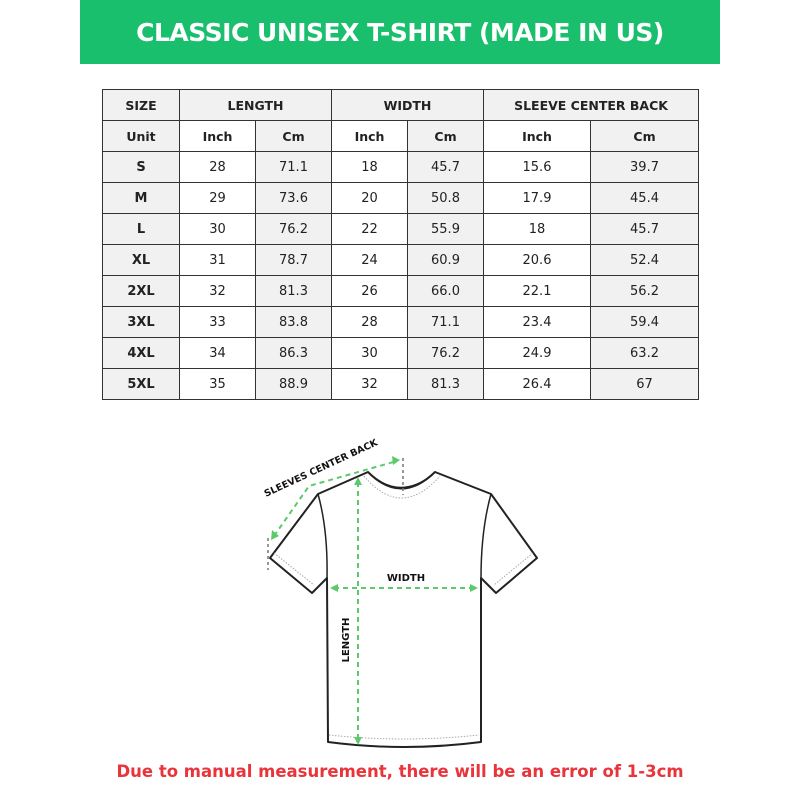  What do you see at coordinates (644, 353) in the screenshot?
I see `value-cell: 63.2` at bounding box center [644, 353].